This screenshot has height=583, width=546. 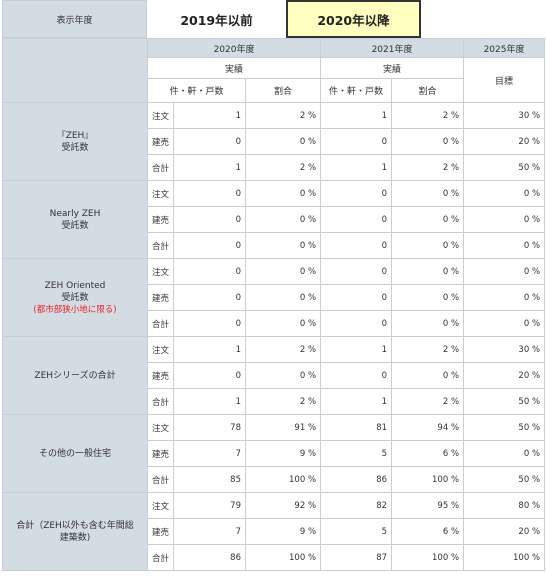 I want to click on category-other-housing: その他の一般住宅, so click(x=75, y=453).